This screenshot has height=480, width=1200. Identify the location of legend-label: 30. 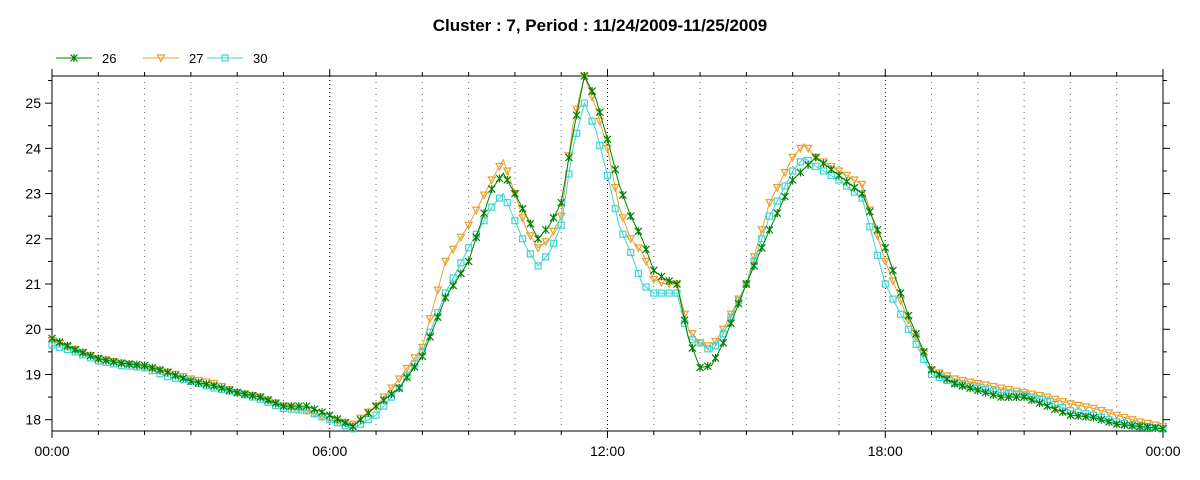
(260, 58).